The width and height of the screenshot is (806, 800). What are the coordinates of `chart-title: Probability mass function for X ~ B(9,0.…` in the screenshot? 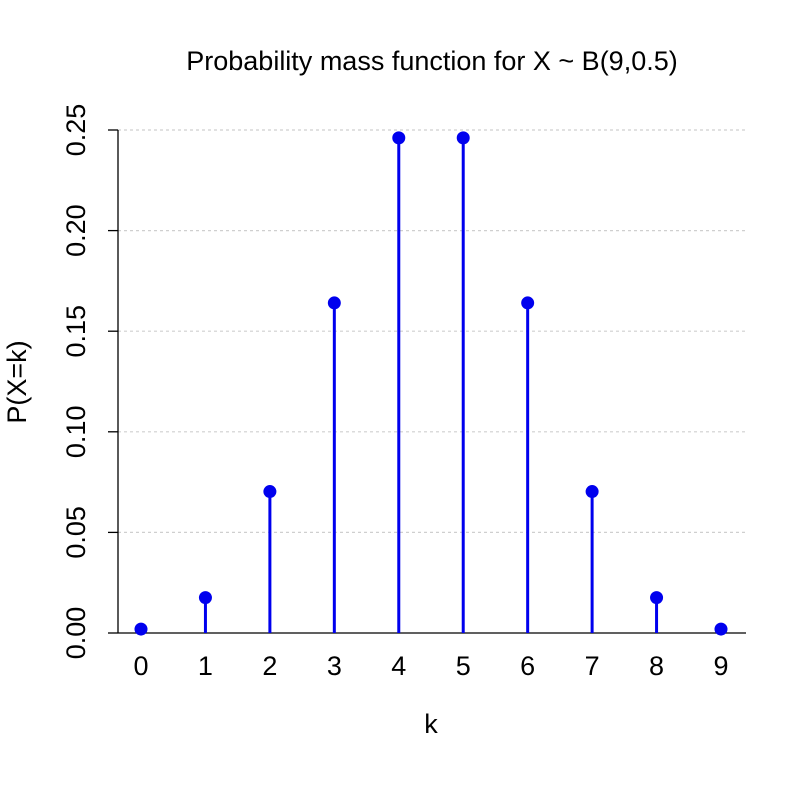 It's located at (431, 61).